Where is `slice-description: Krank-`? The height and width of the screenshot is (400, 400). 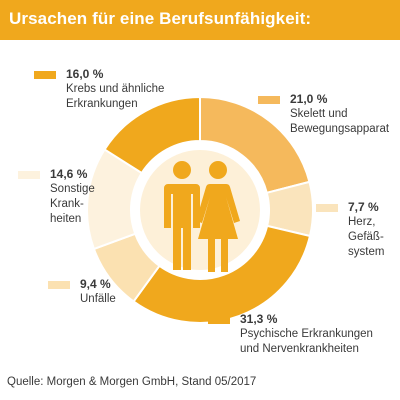 slice-description: Krank- is located at coordinates (67, 204).